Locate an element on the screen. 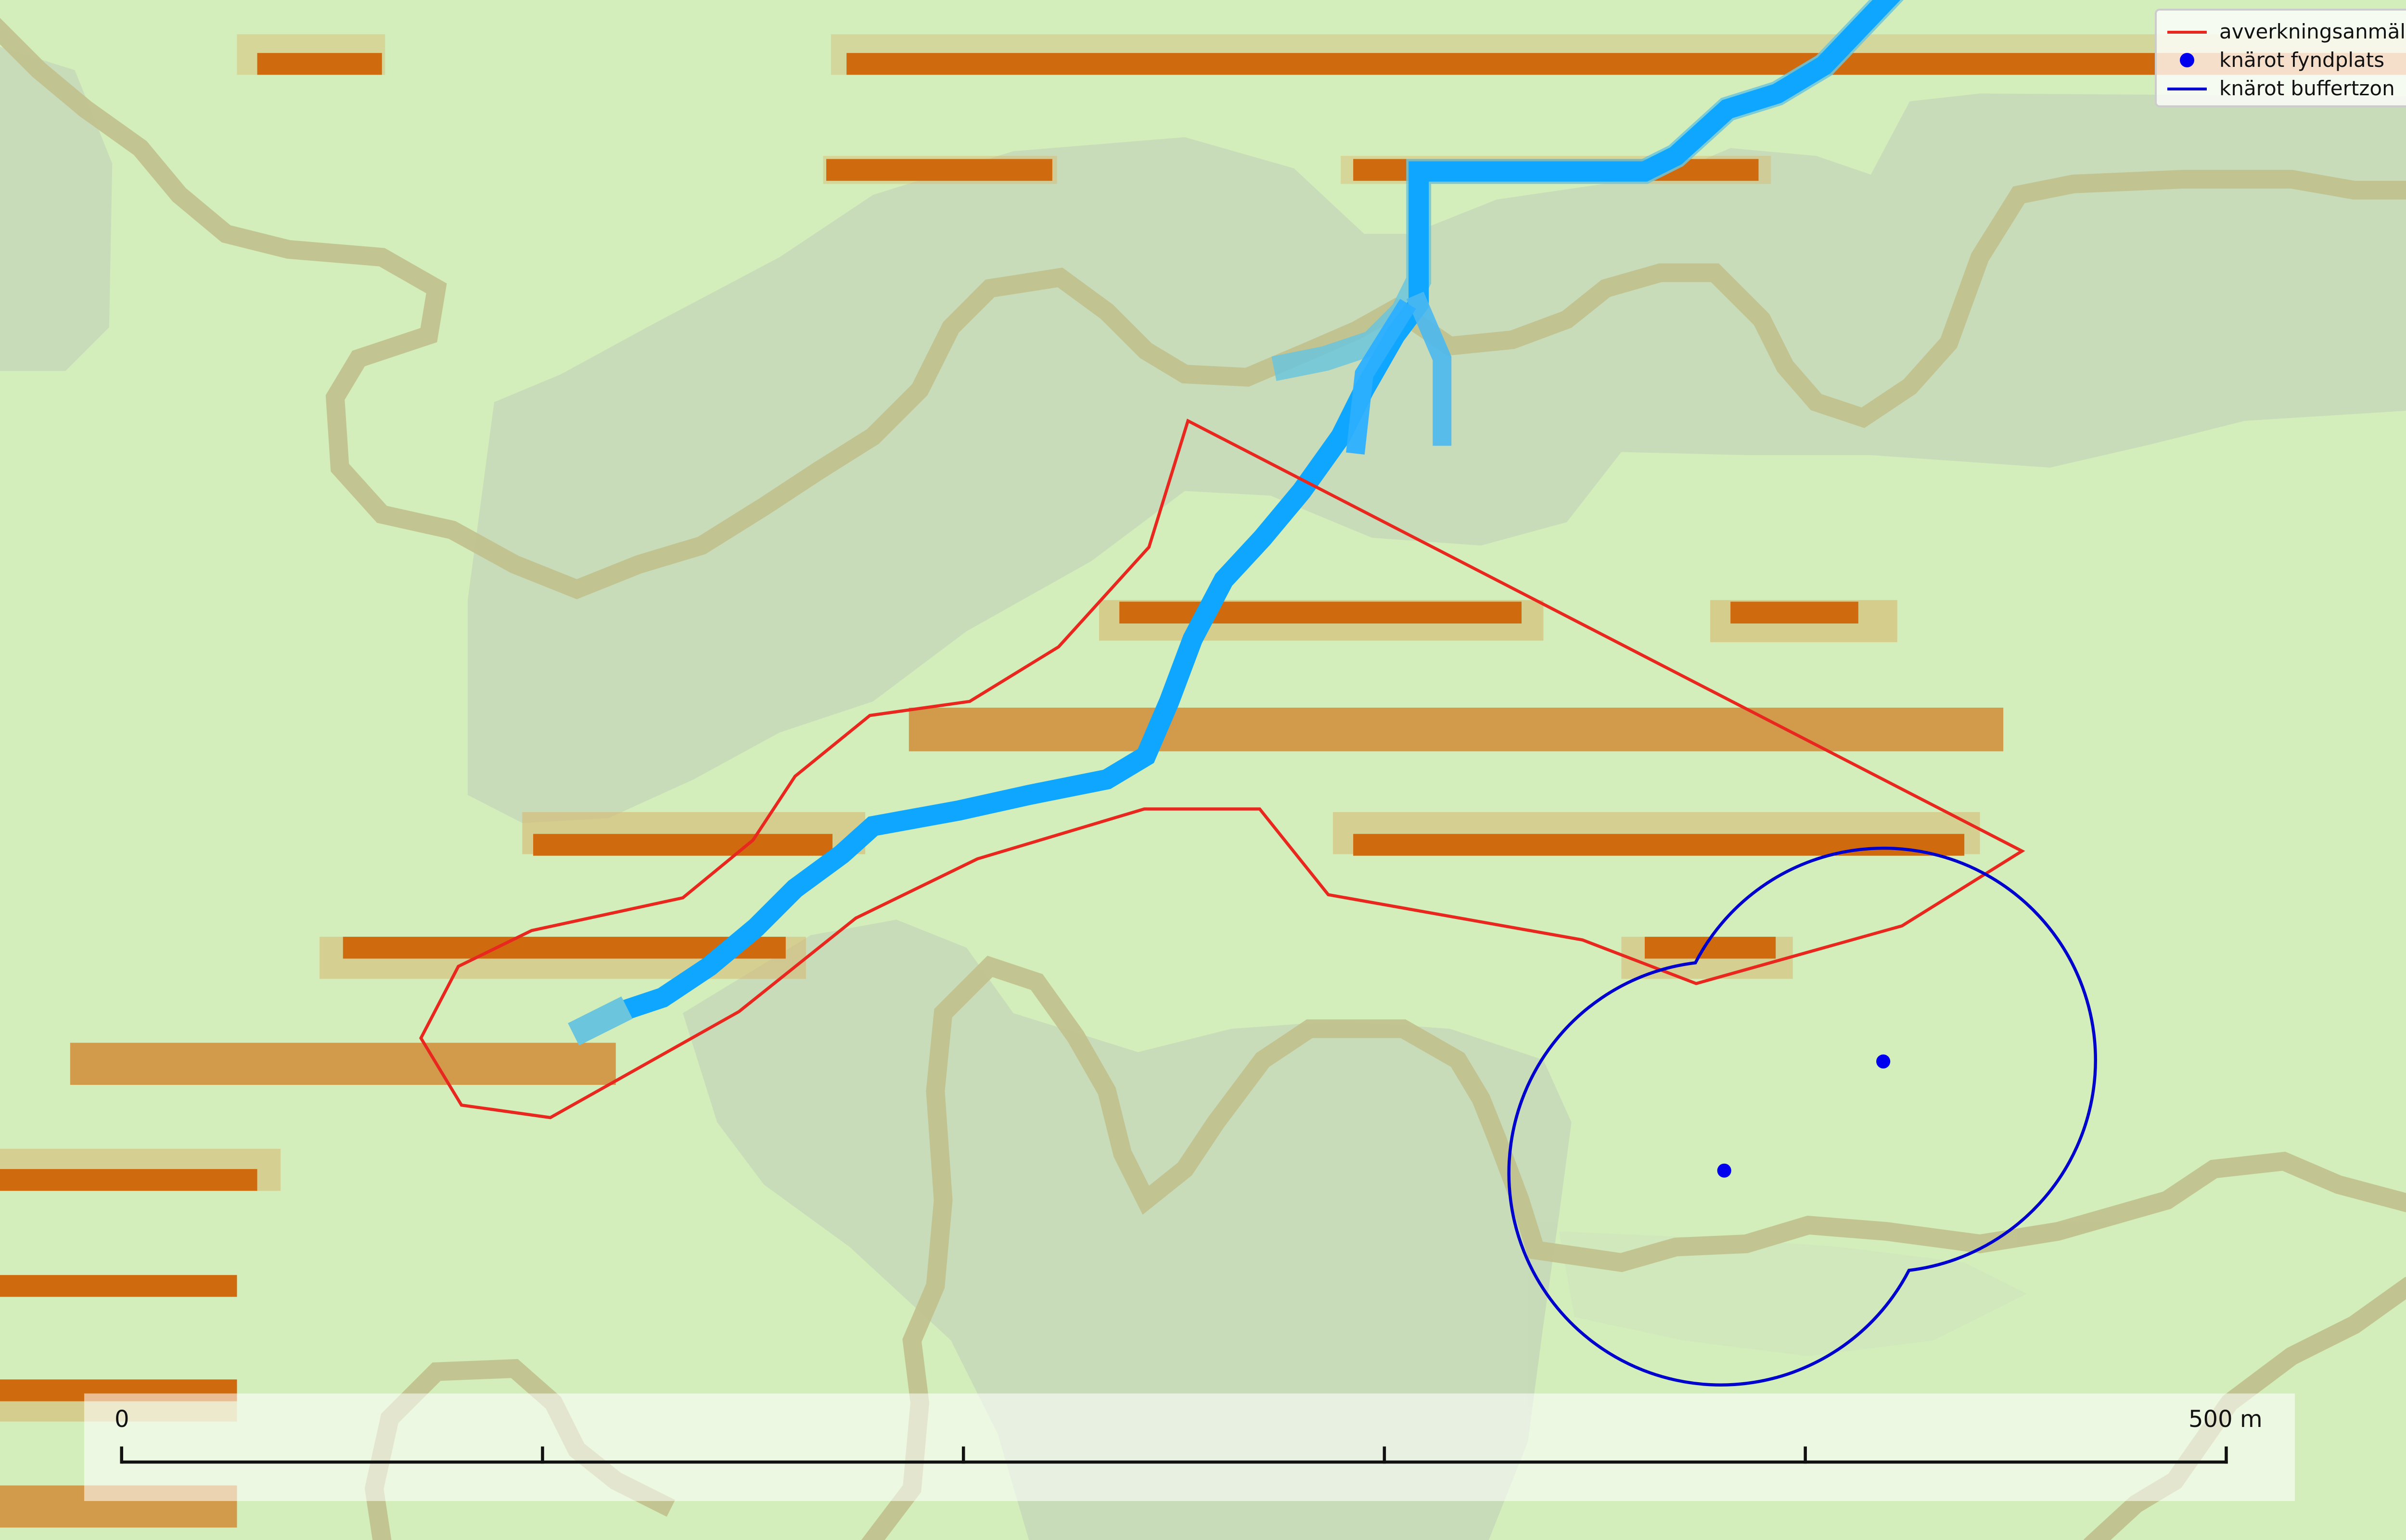  scale-bar-background is located at coordinates (1189, 1448).